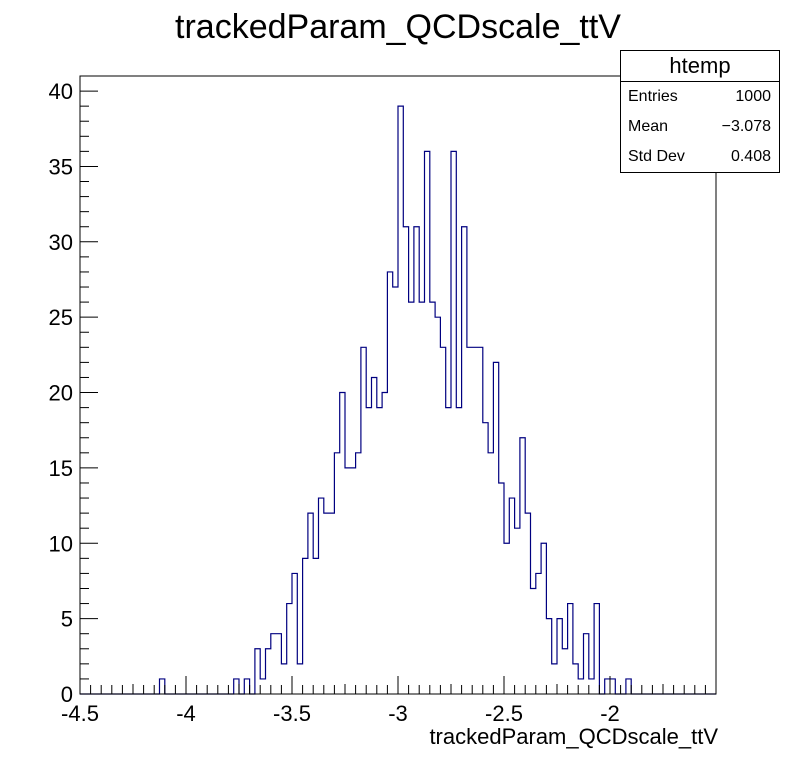 The height and width of the screenshot is (772, 796). Describe the element at coordinates (61, 242) in the screenshot. I see `y-tick-label: 30` at that location.